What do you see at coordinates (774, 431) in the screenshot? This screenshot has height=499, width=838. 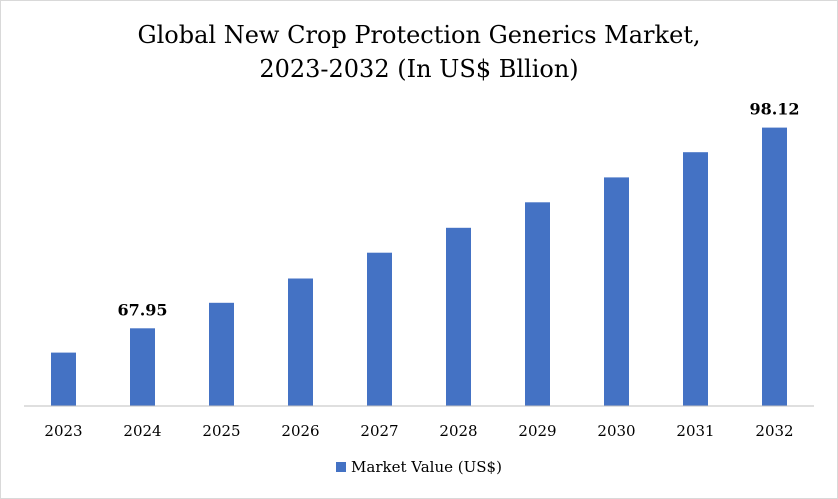 I see `x-tick-label-2032: 2032` at bounding box center [774, 431].